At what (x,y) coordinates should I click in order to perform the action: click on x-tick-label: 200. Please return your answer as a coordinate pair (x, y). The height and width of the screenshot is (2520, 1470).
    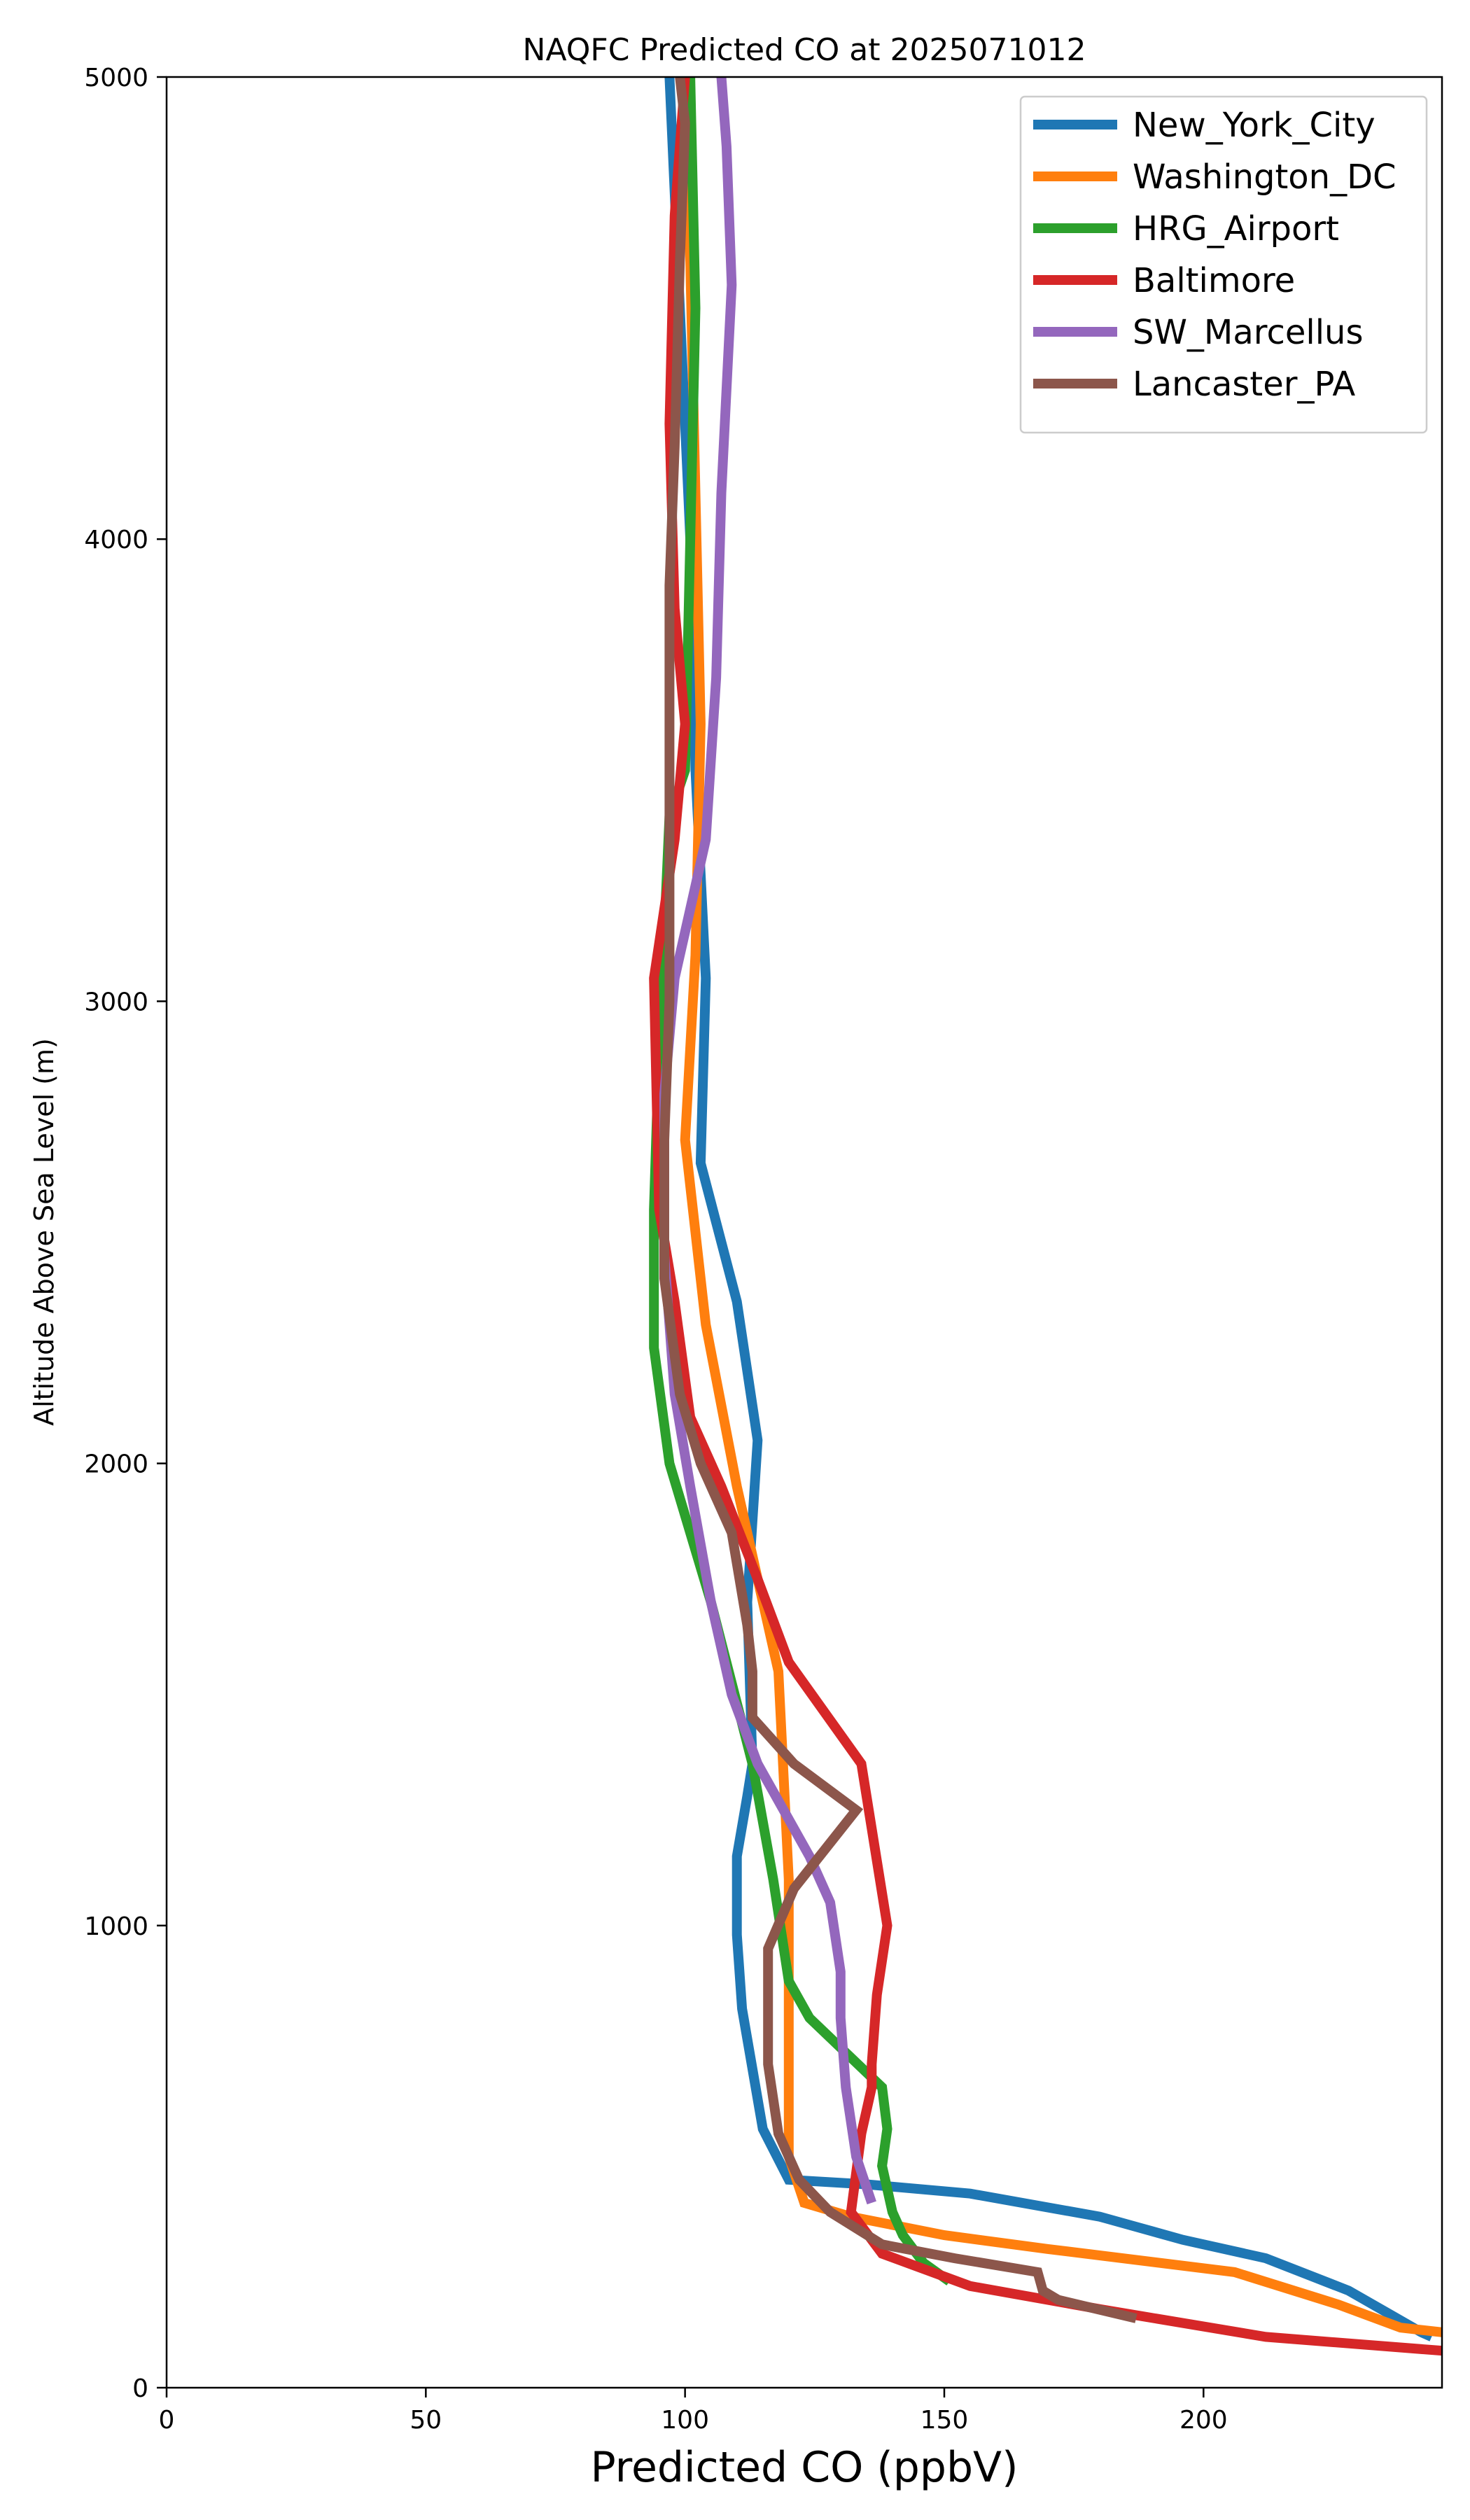
    Looking at the image, I should click on (1204, 2420).